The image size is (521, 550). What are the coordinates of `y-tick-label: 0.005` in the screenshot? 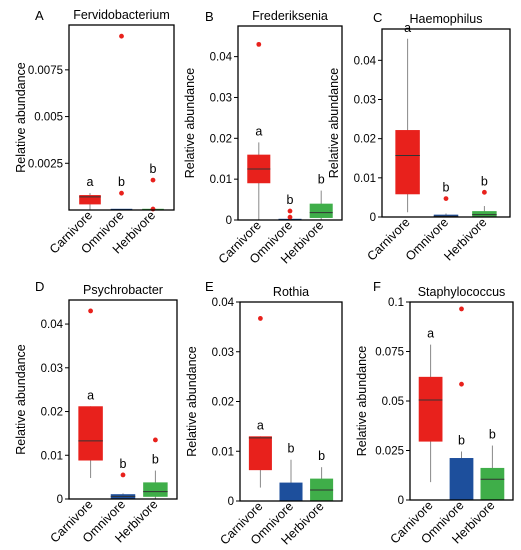 It's located at (48, 118).